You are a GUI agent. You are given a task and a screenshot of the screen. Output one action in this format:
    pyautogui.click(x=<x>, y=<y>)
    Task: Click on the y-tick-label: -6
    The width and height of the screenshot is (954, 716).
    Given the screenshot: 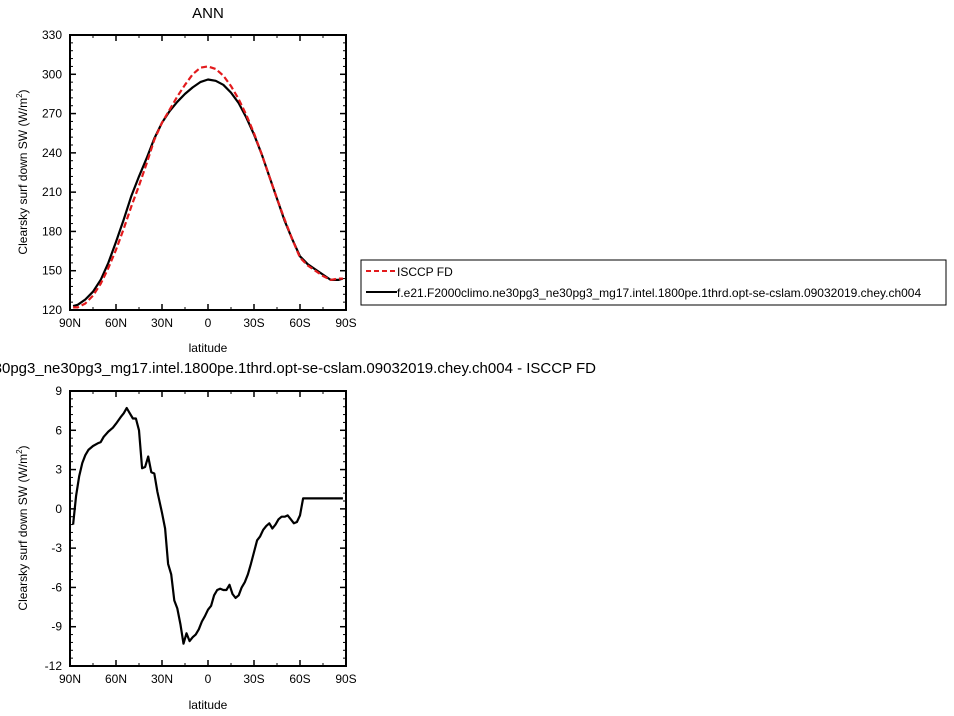 What is the action you would take?
    pyautogui.click(x=56, y=587)
    